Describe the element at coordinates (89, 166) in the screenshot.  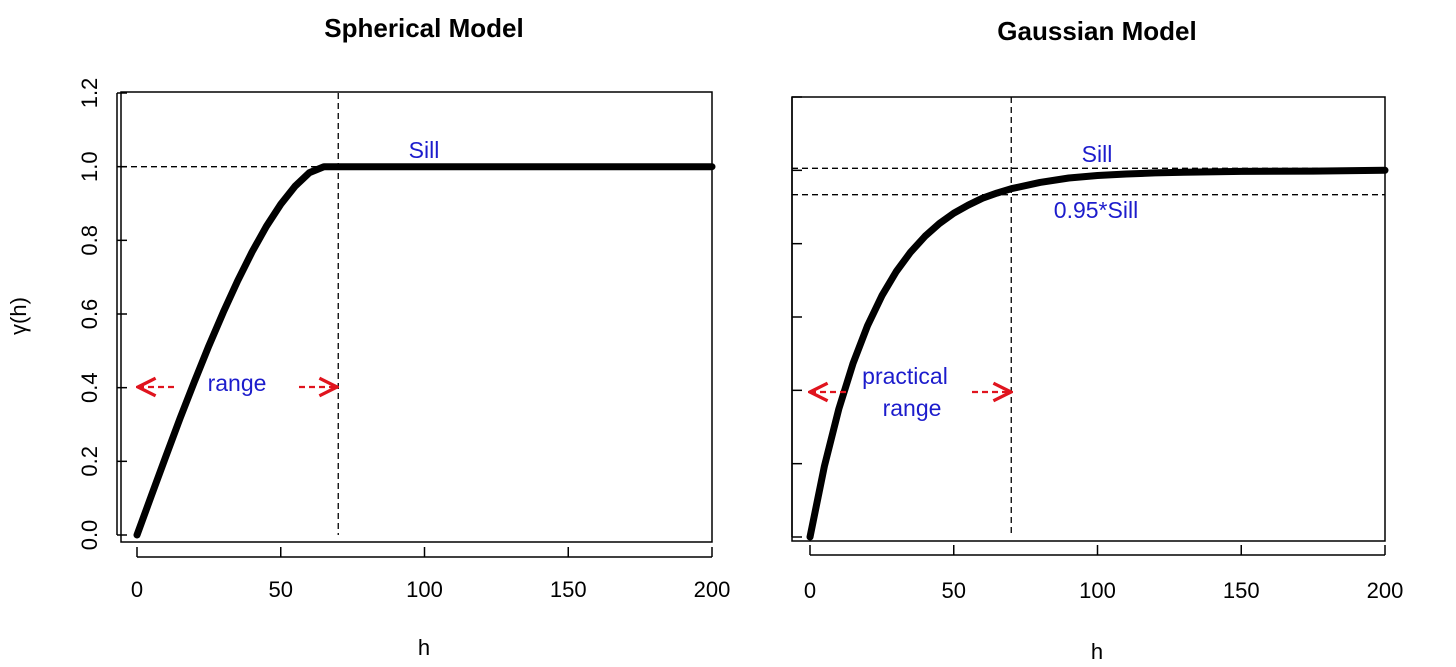
I see `y-tick-label: 1.0` at that location.